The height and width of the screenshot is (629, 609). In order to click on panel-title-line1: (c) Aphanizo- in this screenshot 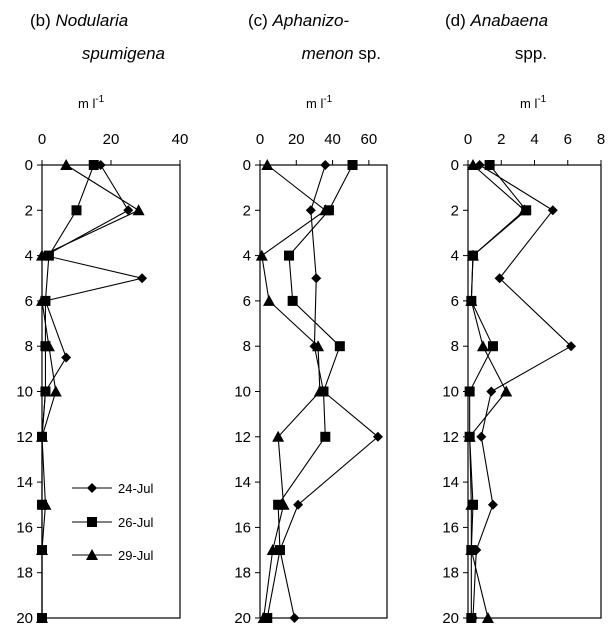, I will do `click(298, 20)`.